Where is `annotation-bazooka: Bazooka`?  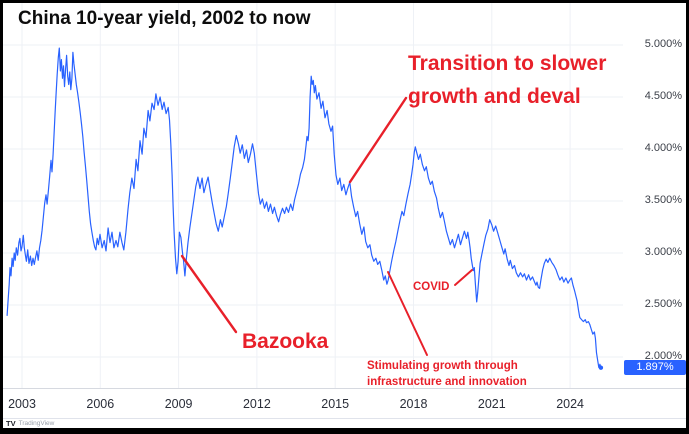 annotation-bazooka: Bazooka is located at coordinates (285, 341).